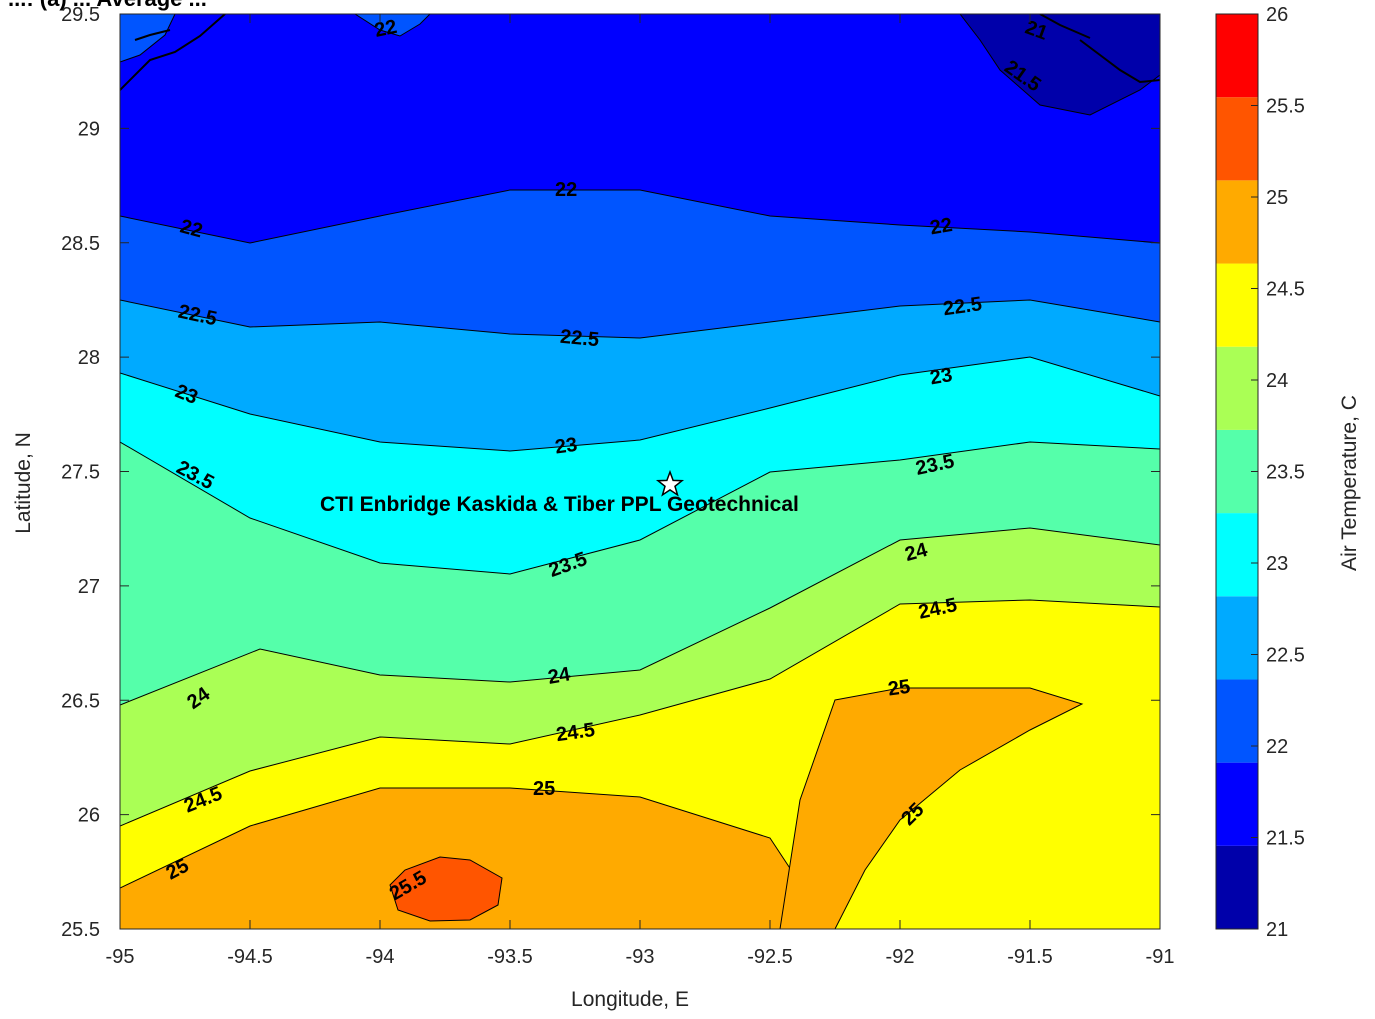  I want to click on x-tick-label: -93, so click(640, 957).